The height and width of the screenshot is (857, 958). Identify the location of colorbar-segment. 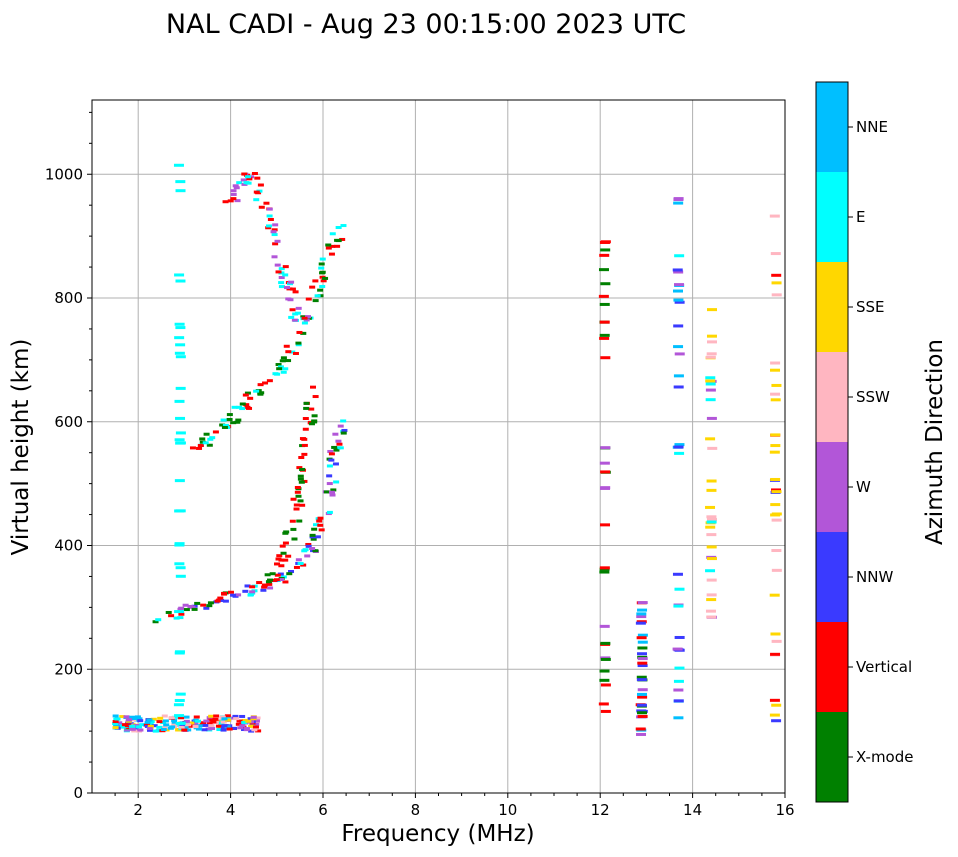
(832, 397).